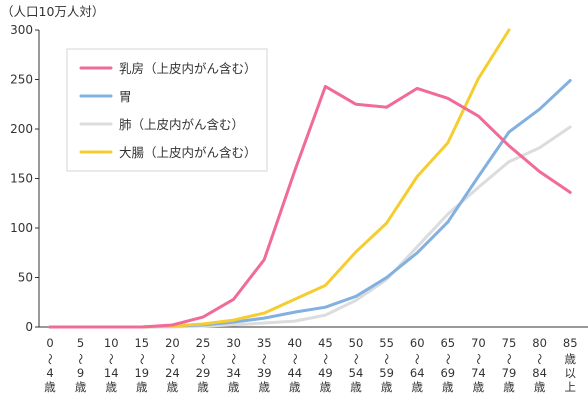  Describe the element at coordinates (21, 30) in the screenshot. I see `y-tick-label: 300` at that location.